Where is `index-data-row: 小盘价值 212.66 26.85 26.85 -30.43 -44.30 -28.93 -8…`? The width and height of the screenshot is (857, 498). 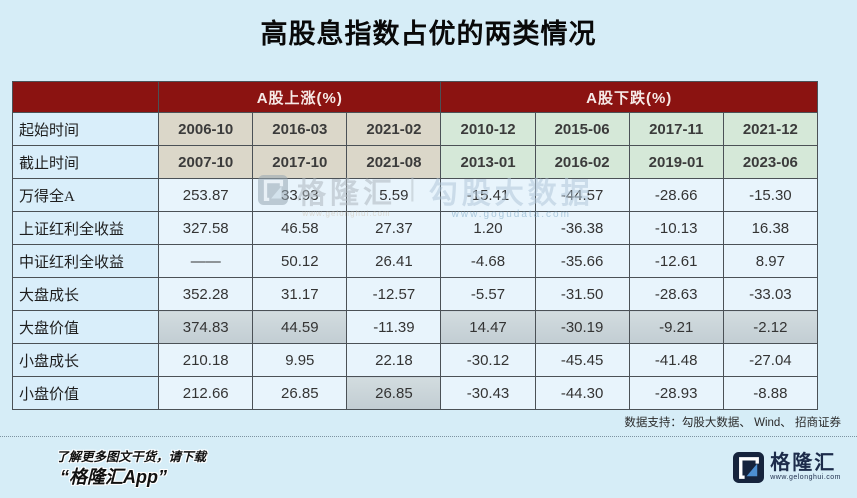 index-data-row: 小盘价值 212.66 26.85 26.85 -30.43 -44.30 -28.93 -8… is located at coordinates (415, 393).